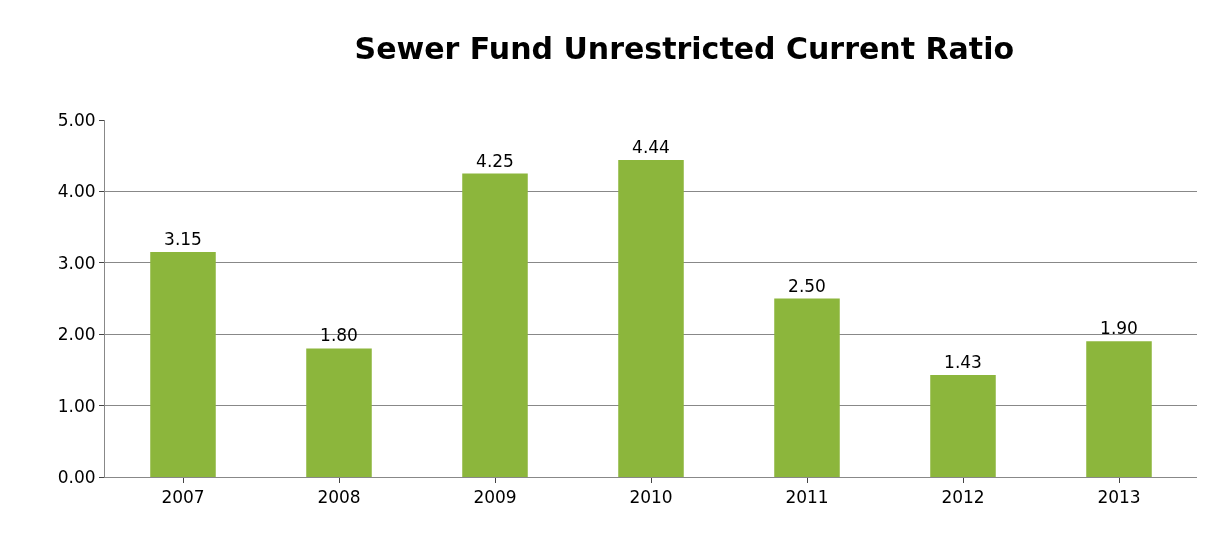 The image size is (1222, 537). I want to click on data-label: 1.90, so click(1119, 328).